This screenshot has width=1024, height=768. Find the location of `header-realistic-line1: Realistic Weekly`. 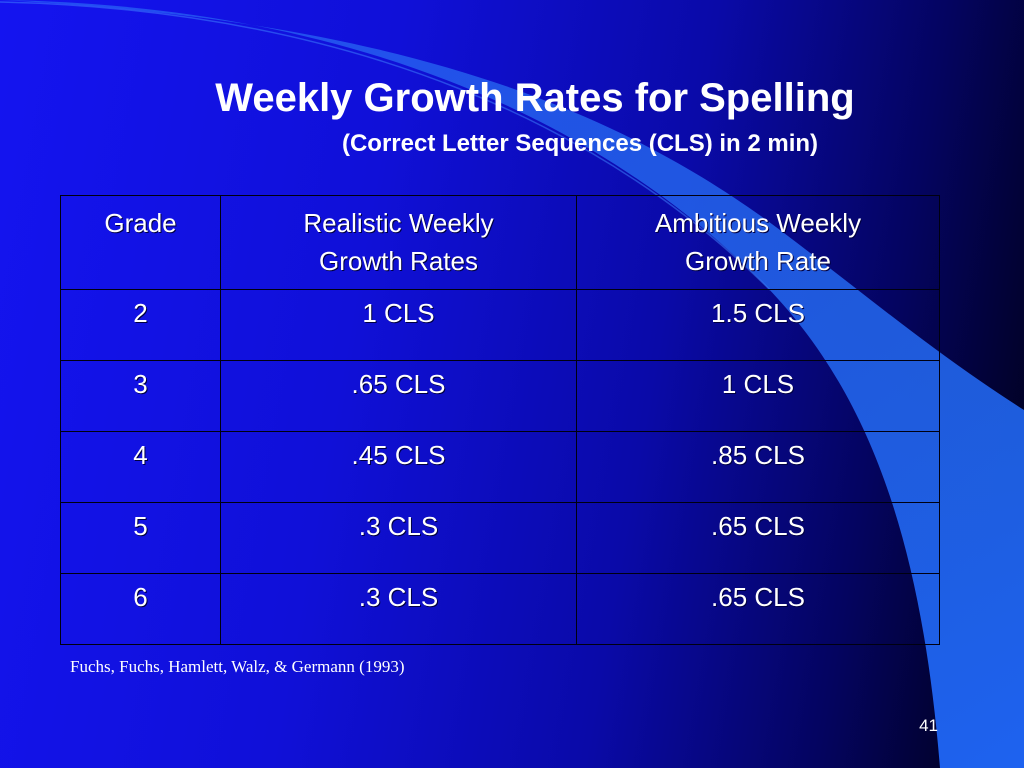

header-realistic-line1: Realistic Weekly is located at coordinates (398, 223).